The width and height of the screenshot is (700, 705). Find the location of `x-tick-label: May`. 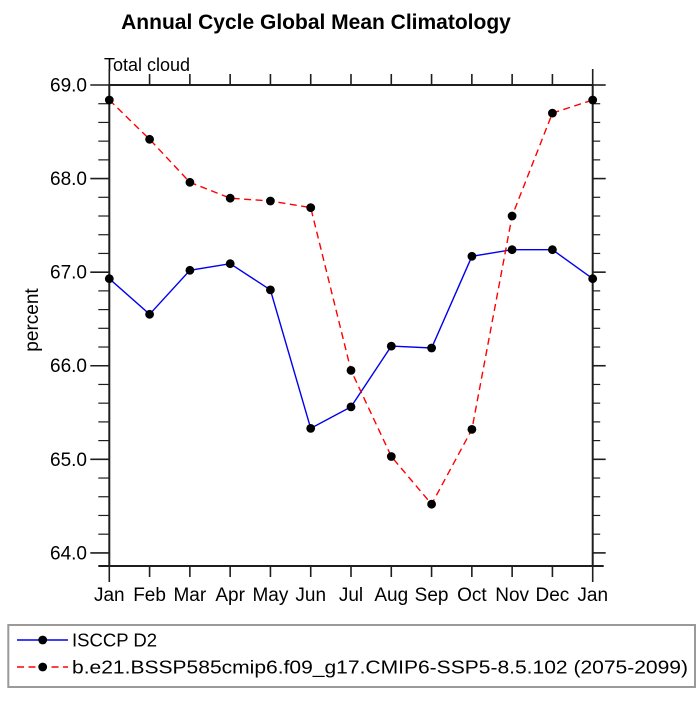

x-tick-label: May is located at coordinates (270, 595).